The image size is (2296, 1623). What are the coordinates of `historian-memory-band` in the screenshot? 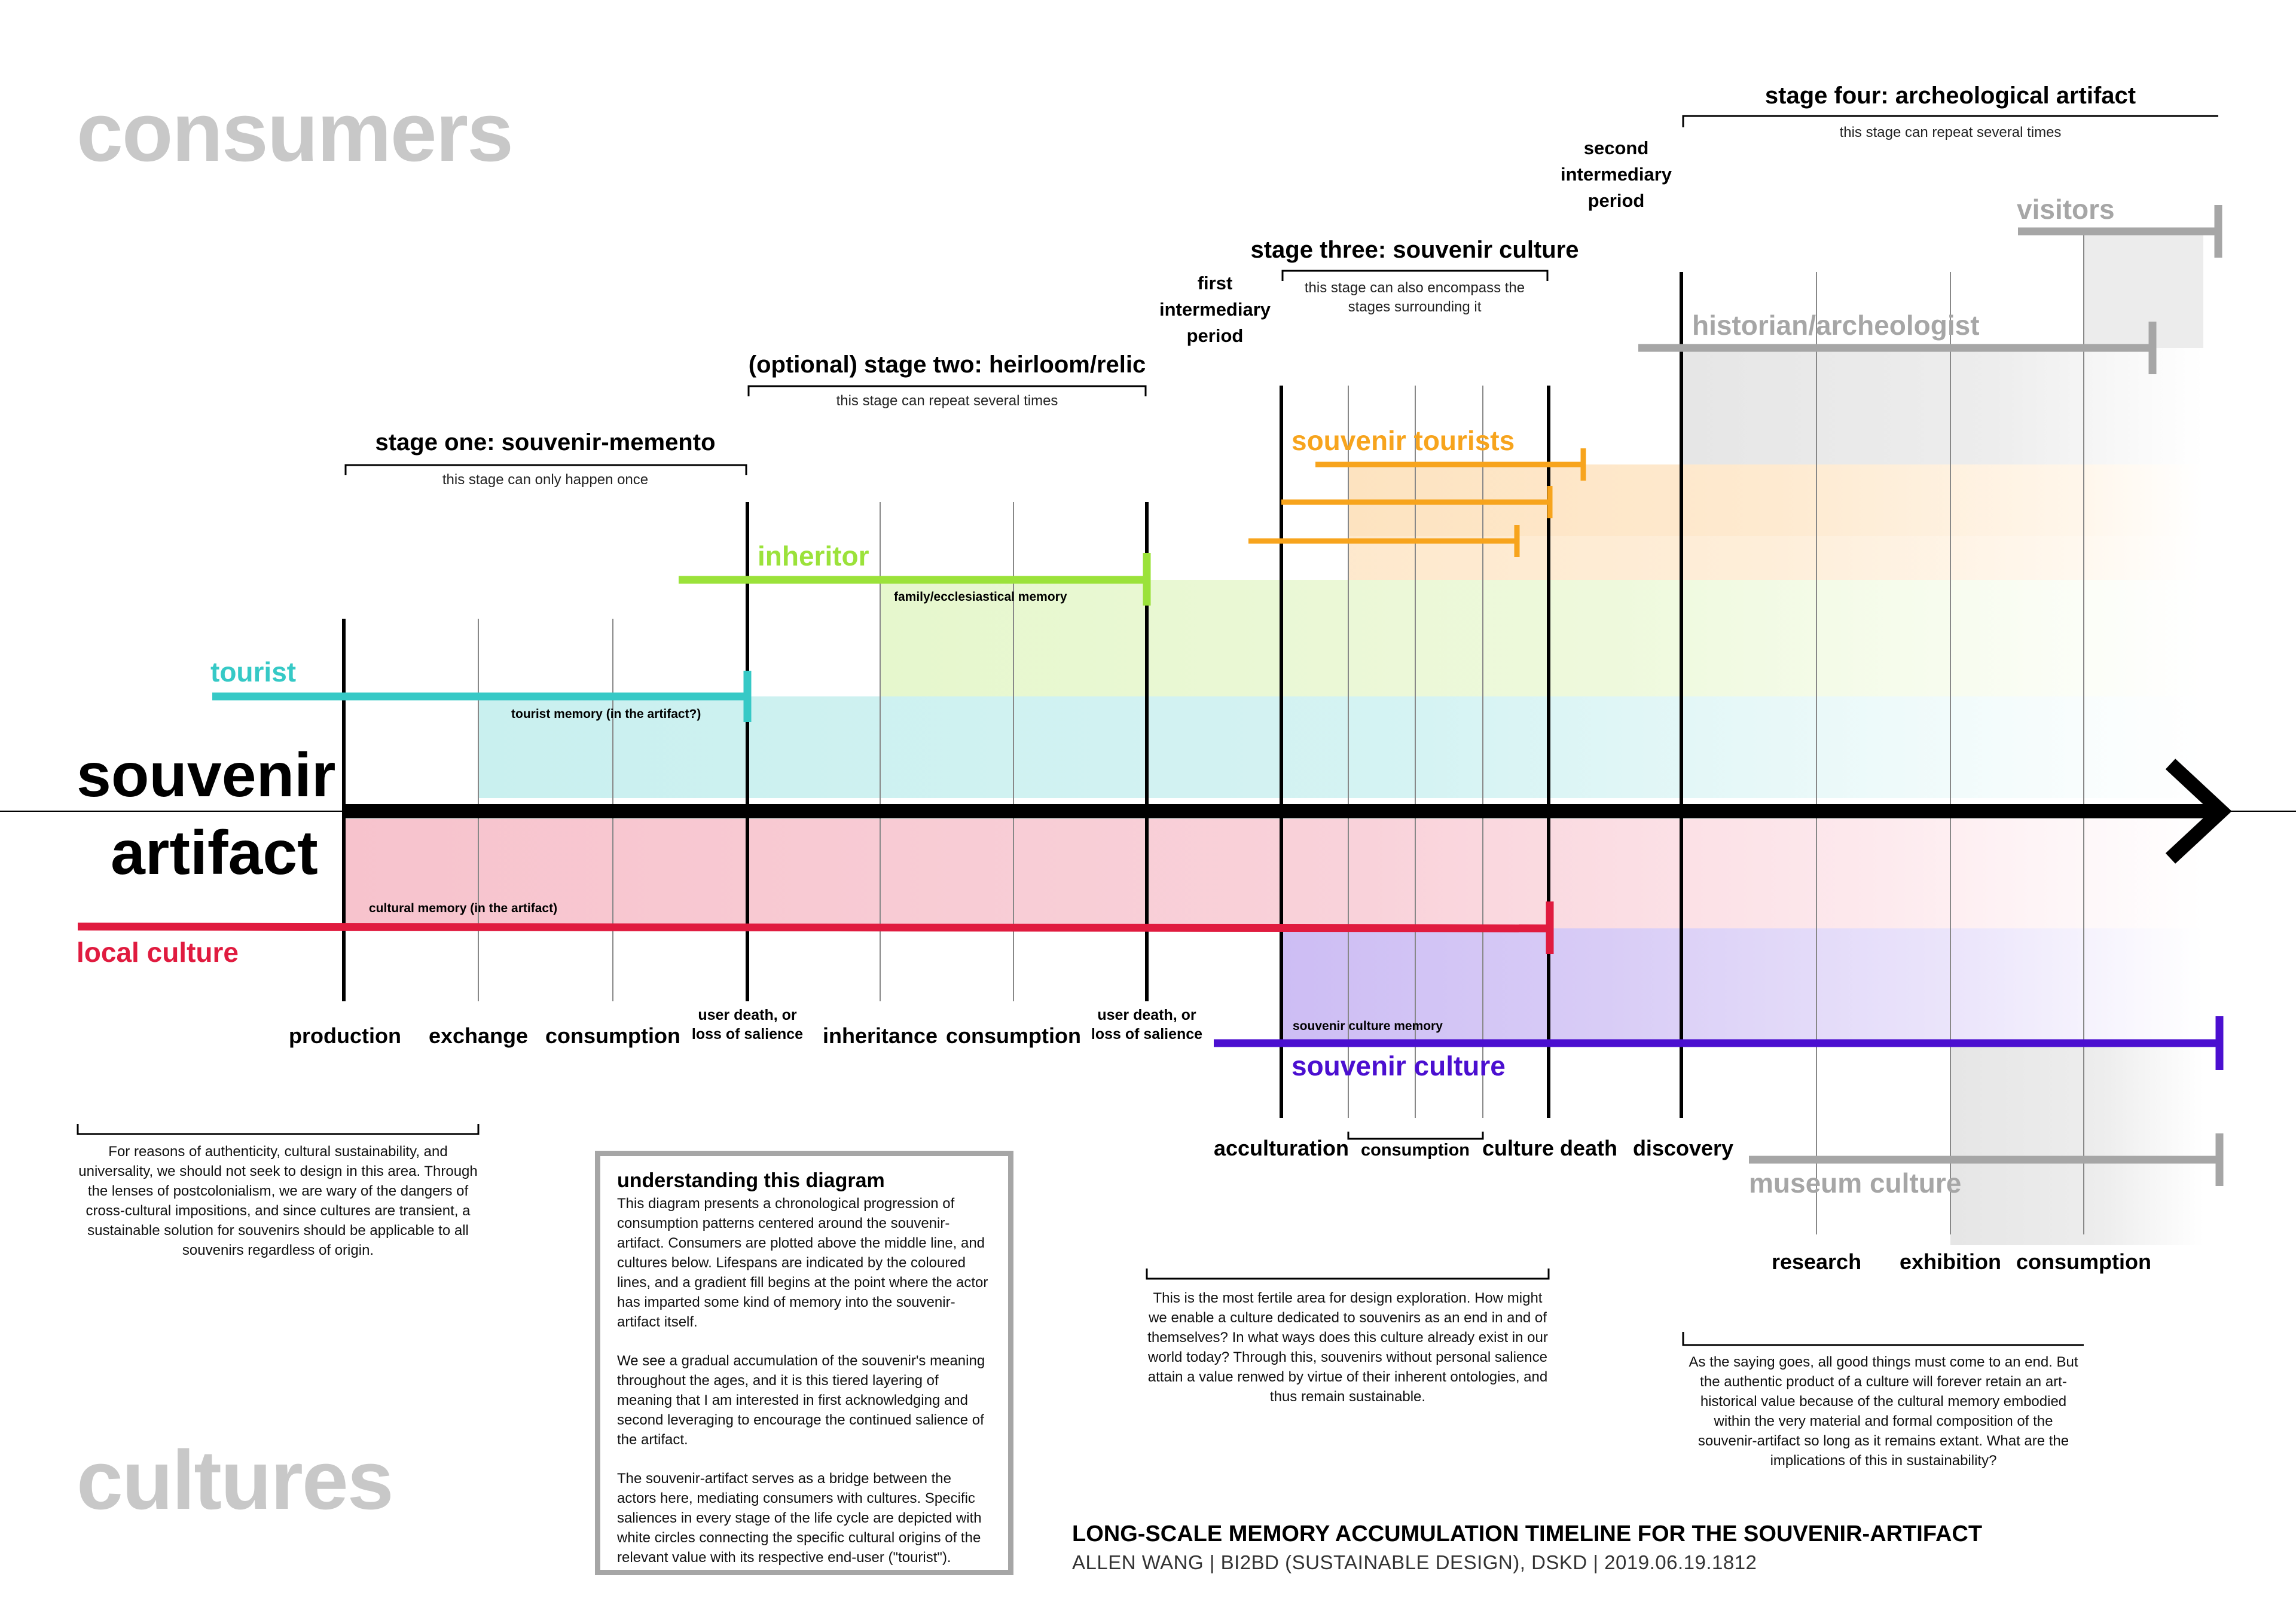 It's located at (1942, 406).